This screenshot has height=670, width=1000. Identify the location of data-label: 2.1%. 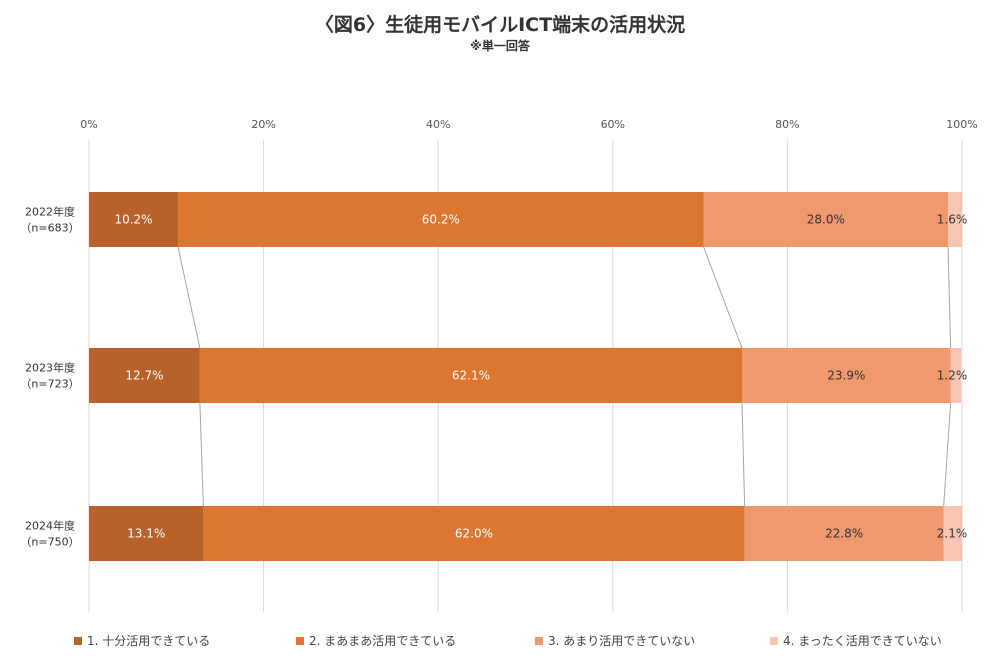
(952, 534).